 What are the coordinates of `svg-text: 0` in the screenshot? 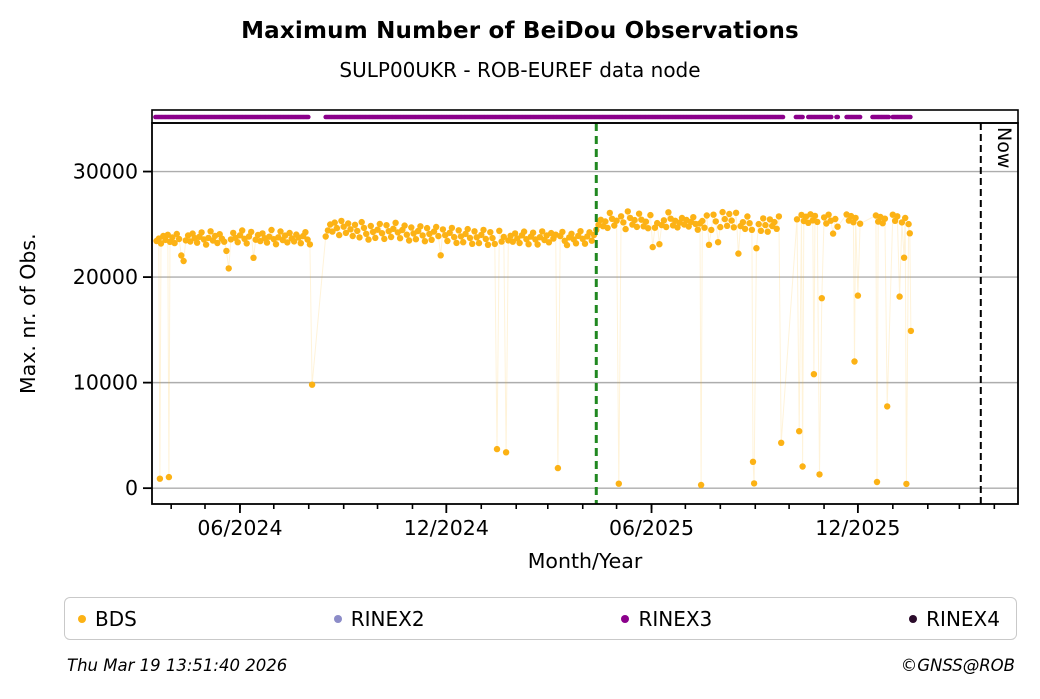 It's located at (131, 488).